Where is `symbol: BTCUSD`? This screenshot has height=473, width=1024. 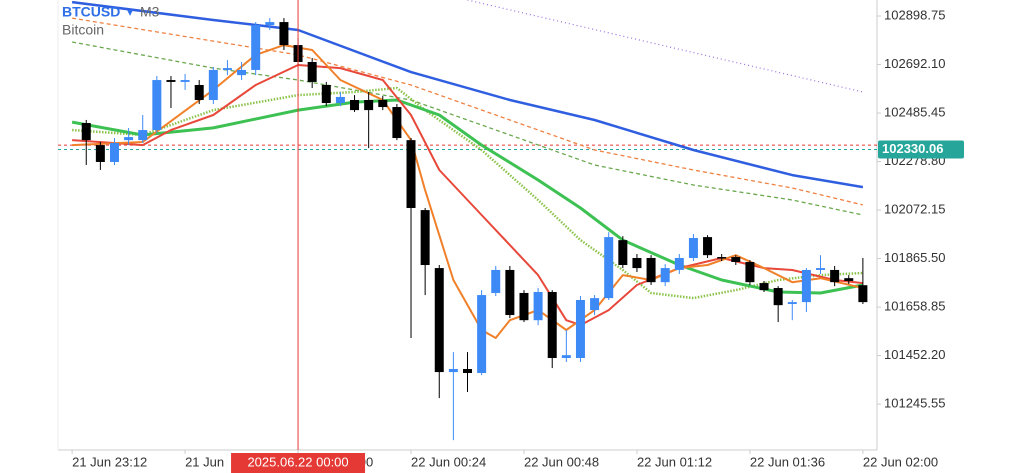 symbol: BTCUSD is located at coordinates (91, 12).